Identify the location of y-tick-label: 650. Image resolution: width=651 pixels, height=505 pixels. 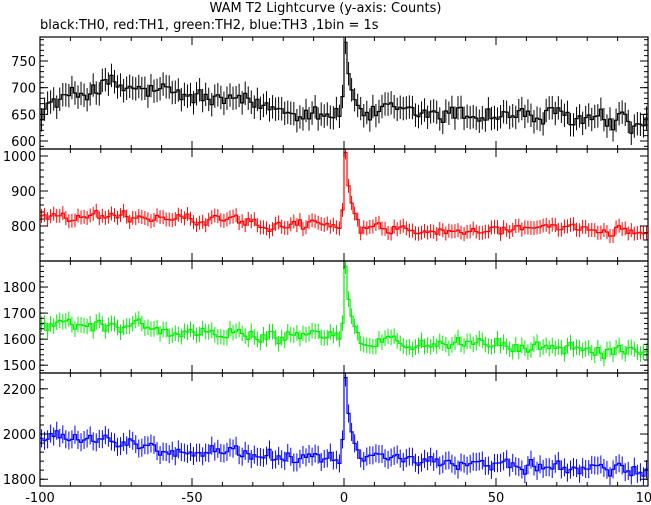
(23, 115).